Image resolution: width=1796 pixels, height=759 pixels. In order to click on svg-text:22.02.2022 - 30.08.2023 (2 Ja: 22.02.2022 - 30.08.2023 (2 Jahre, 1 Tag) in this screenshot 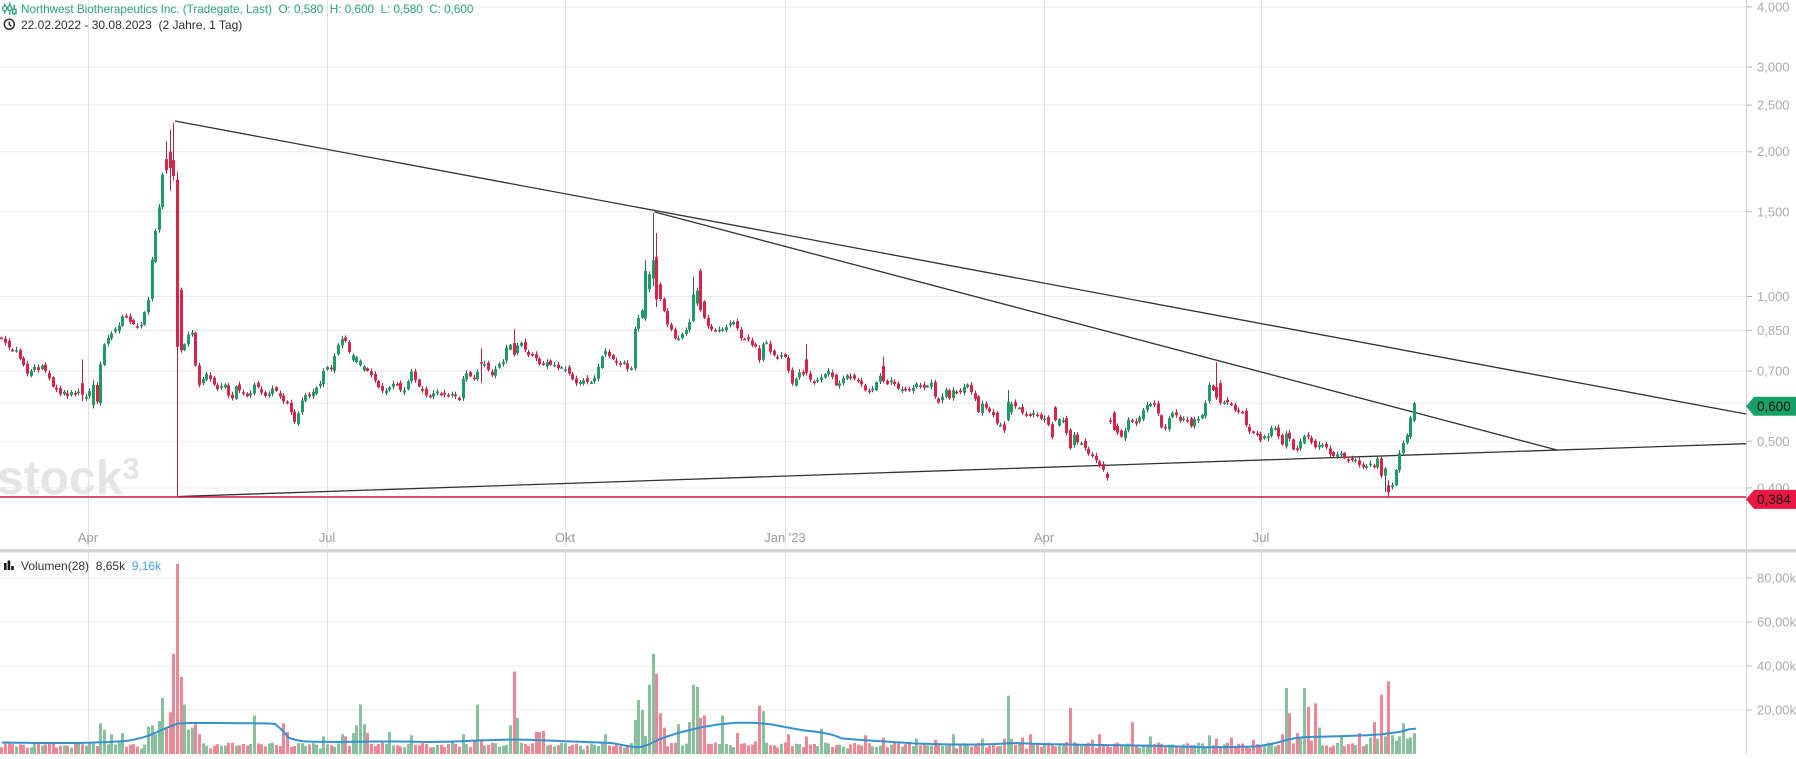, I will do `click(131, 25)`.